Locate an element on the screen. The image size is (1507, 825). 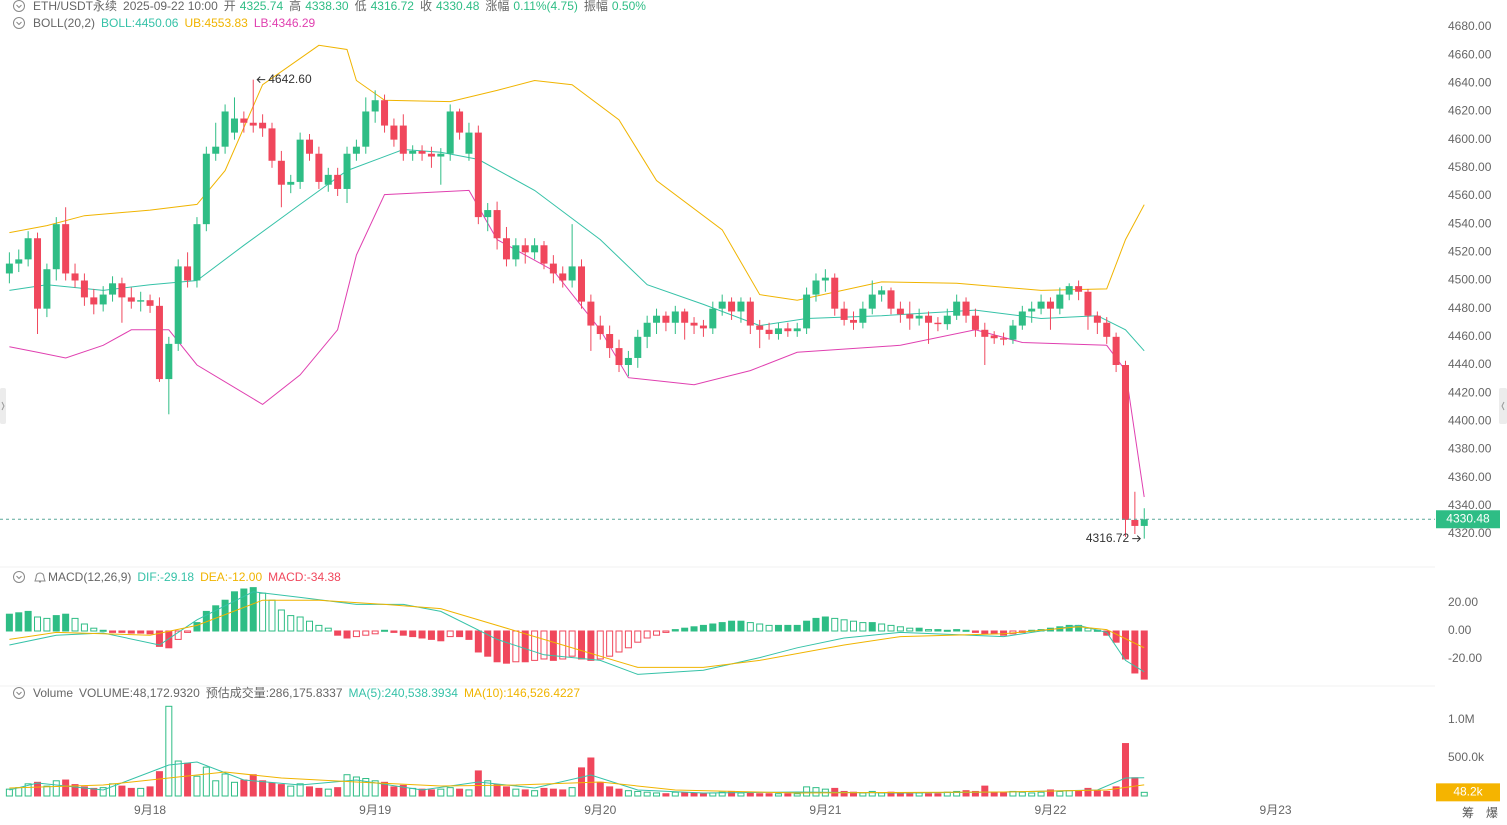
field-value: 0.50% is located at coordinates (628, 6).